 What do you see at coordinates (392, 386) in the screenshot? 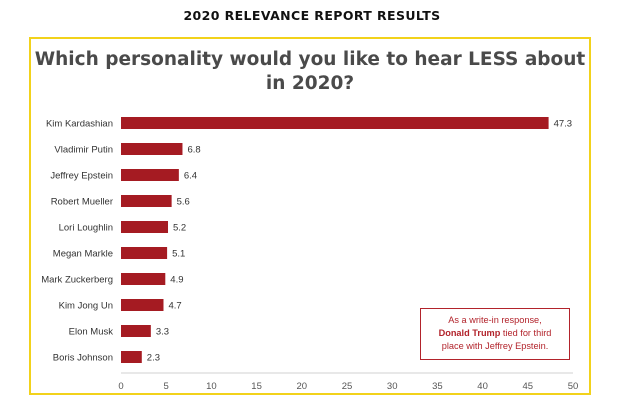
I see `x-tick-label: 30` at bounding box center [392, 386].